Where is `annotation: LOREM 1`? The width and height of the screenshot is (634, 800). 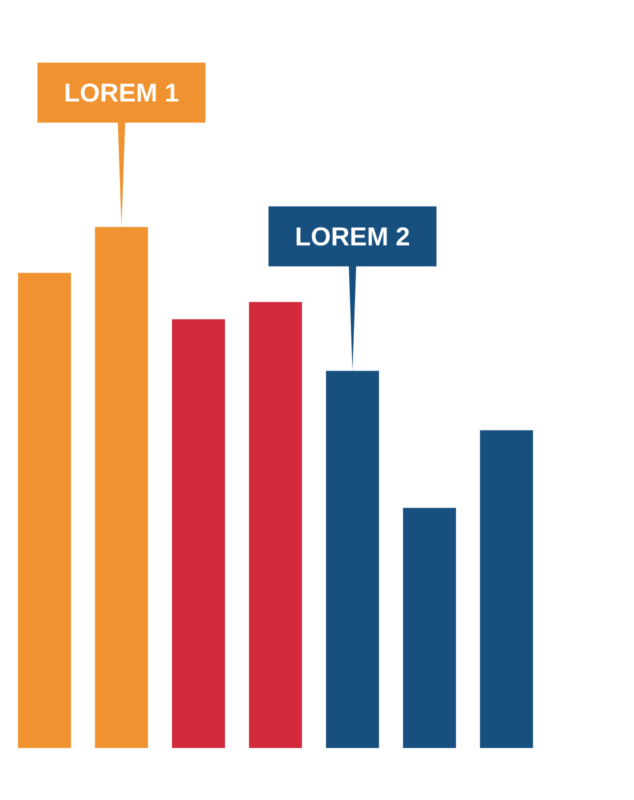 annotation: LOREM 1 is located at coordinates (122, 92).